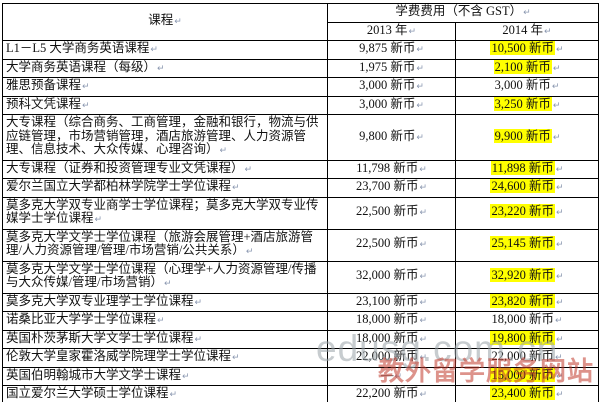  Describe the element at coordinates (522, 48) in the screenshot. I see `fee-2014-value: 10,500 新币` at that location.